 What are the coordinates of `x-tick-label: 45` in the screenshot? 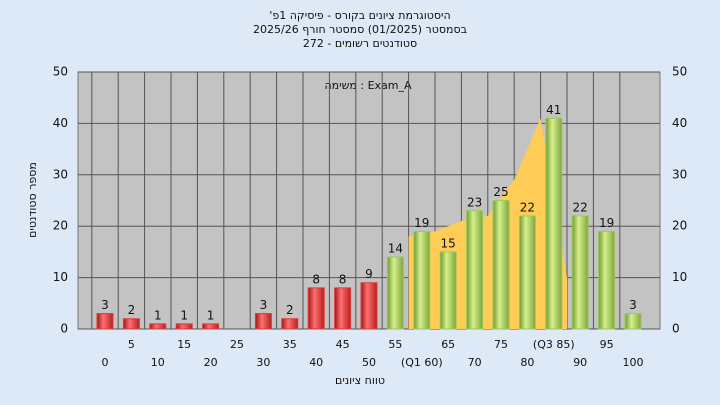 It's located at (343, 344).